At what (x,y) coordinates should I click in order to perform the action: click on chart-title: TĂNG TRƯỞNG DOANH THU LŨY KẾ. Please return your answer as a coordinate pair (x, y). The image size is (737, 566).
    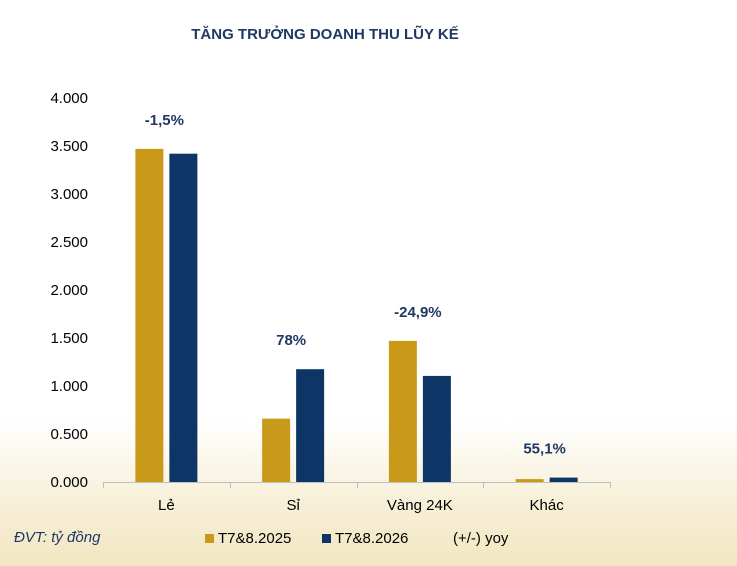
    Looking at the image, I should click on (324, 34).